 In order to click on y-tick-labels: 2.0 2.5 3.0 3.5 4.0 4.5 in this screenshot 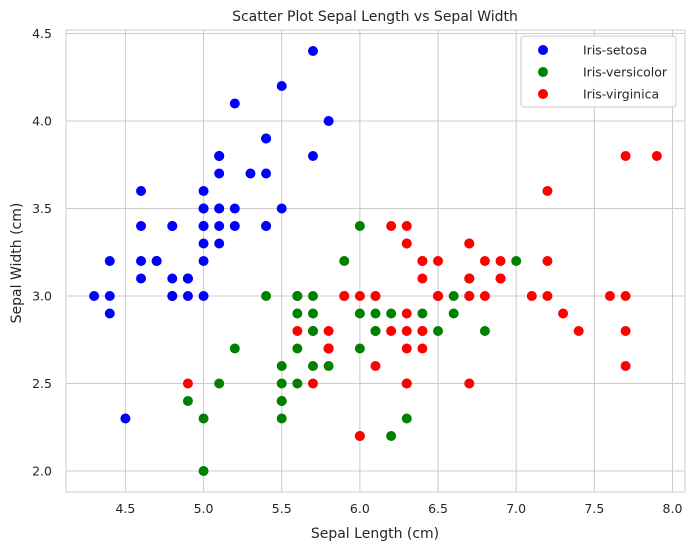, I will do `click(42, 252)`.